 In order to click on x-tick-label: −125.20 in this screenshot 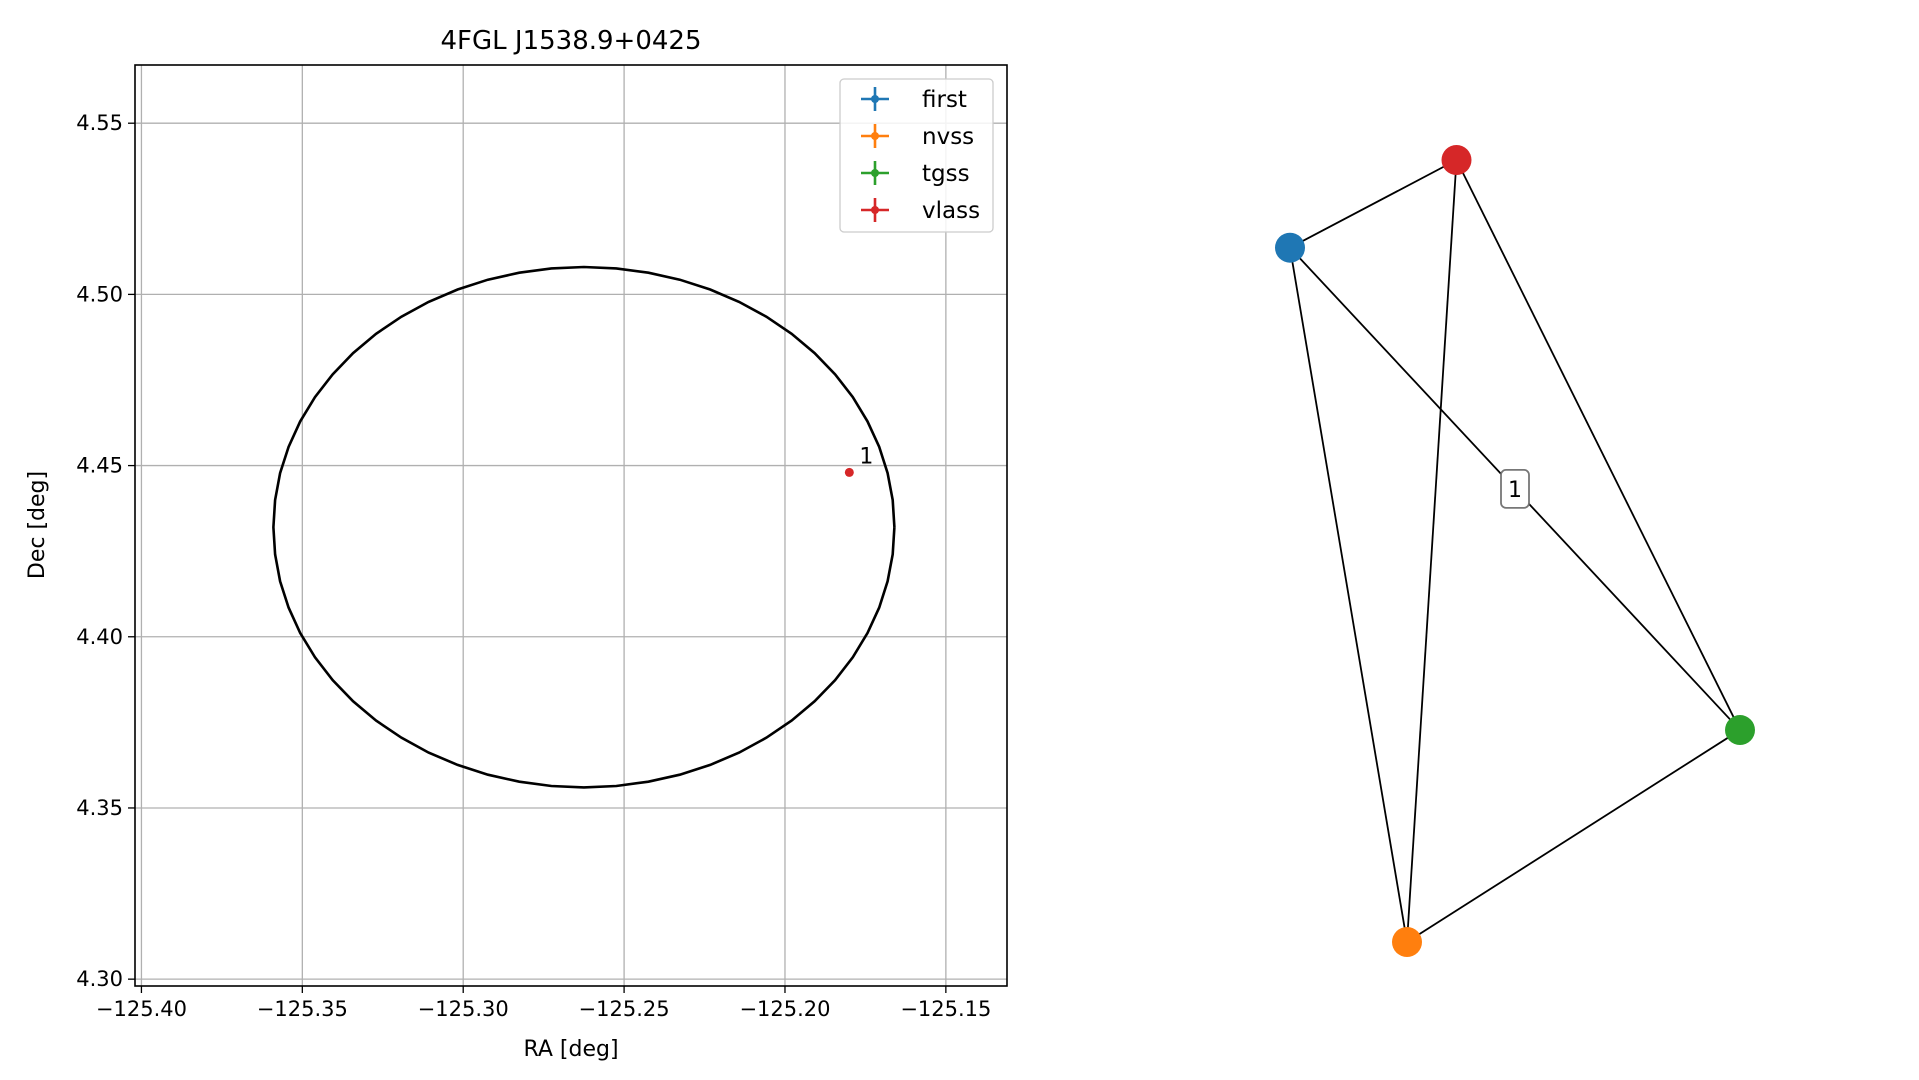, I will do `click(784, 1009)`.